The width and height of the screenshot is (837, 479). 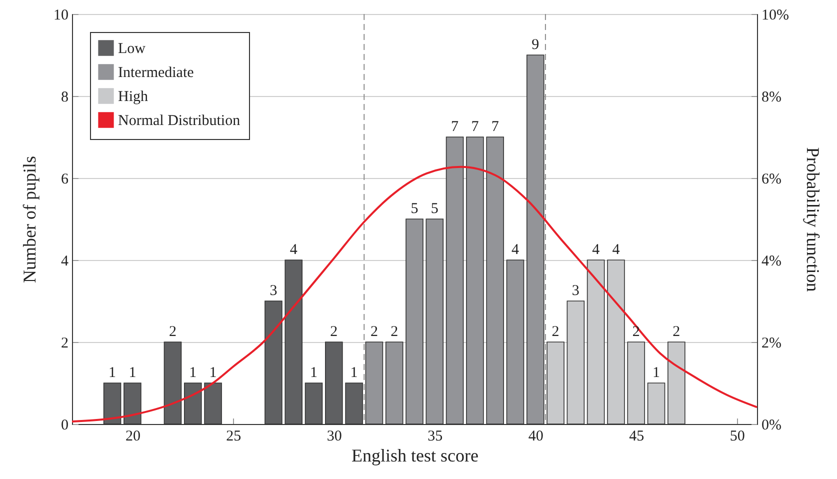 What do you see at coordinates (775, 16) in the screenshot?
I see `y2-tick-label: 10%` at bounding box center [775, 16].